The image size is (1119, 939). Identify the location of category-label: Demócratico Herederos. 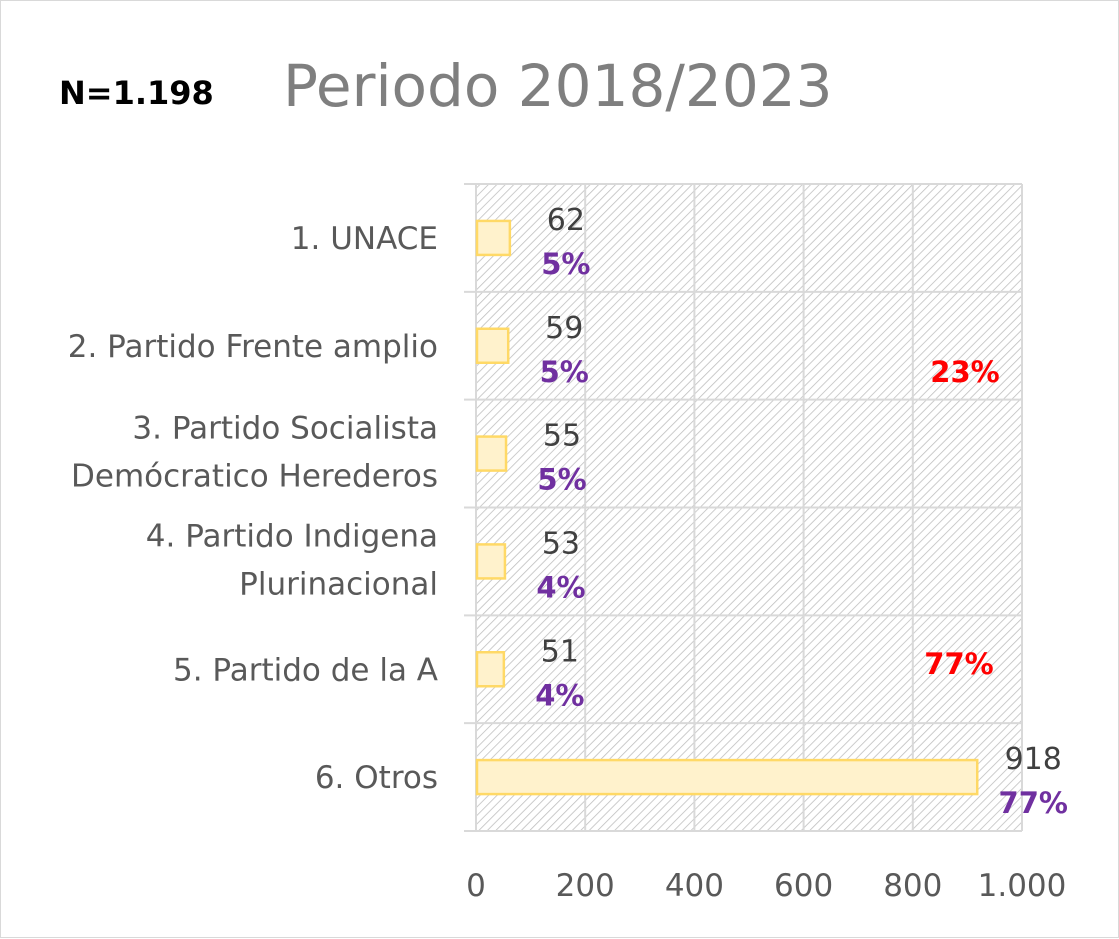
(254, 477).